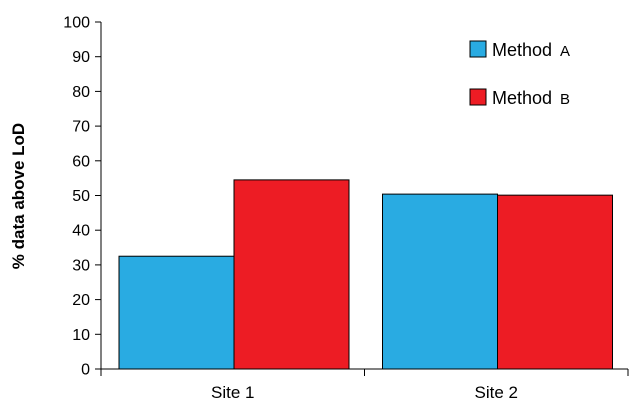  I want to click on y-tick-label: 100, so click(76, 23).